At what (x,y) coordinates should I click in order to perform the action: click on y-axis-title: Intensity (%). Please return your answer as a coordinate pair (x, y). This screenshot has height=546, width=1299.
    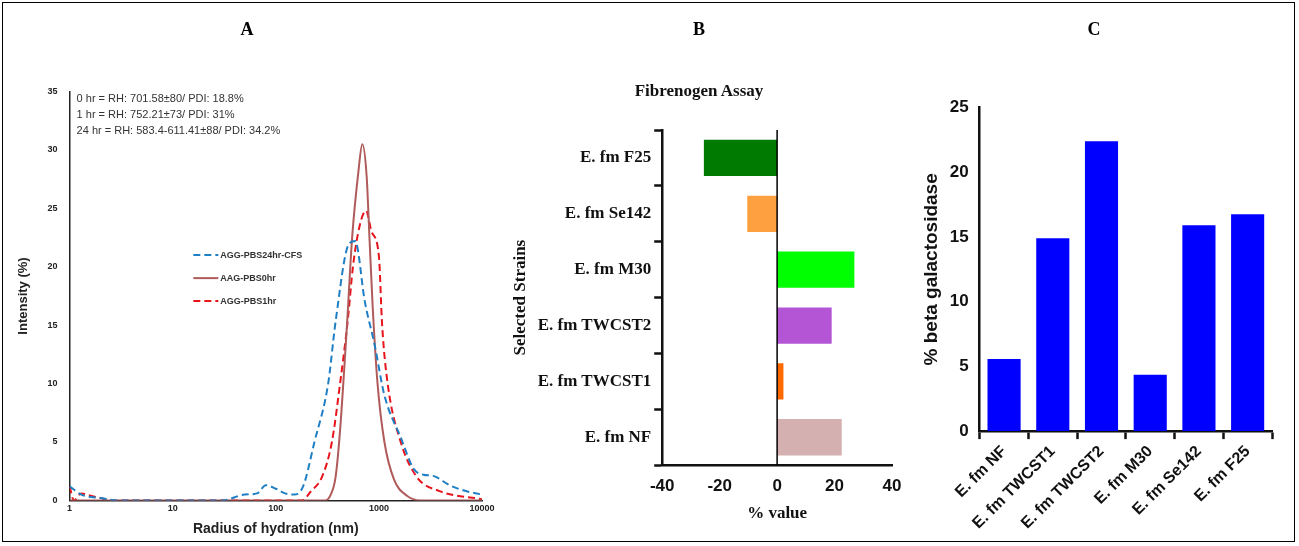
    Looking at the image, I should click on (23, 296).